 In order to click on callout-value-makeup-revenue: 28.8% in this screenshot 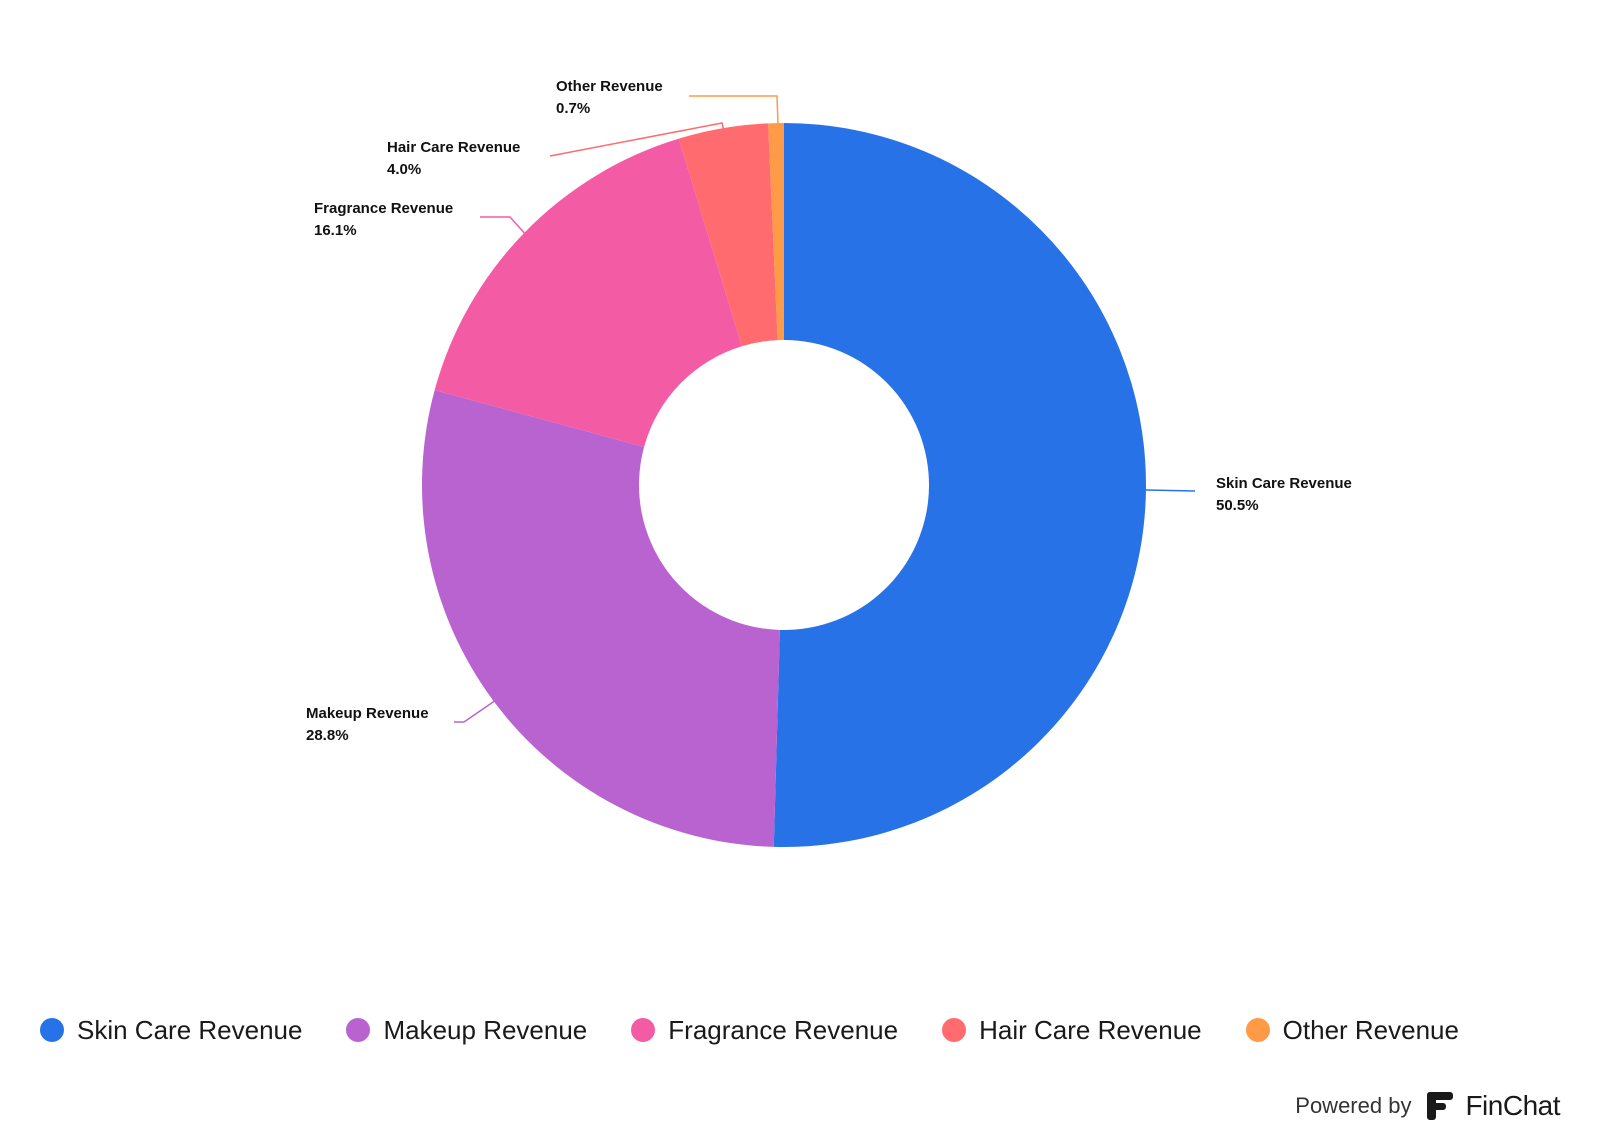, I will do `click(327, 735)`.